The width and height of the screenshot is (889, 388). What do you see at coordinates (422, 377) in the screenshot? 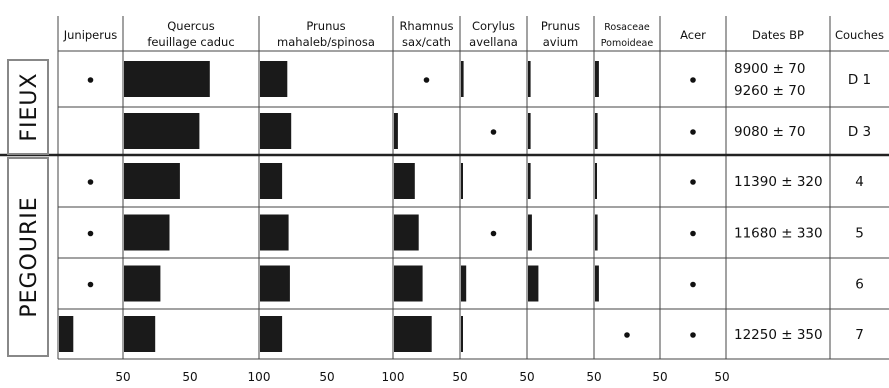
I see `axis-ticks: 50 50 100 50 100 50 50 50 50 50` at bounding box center [422, 377].